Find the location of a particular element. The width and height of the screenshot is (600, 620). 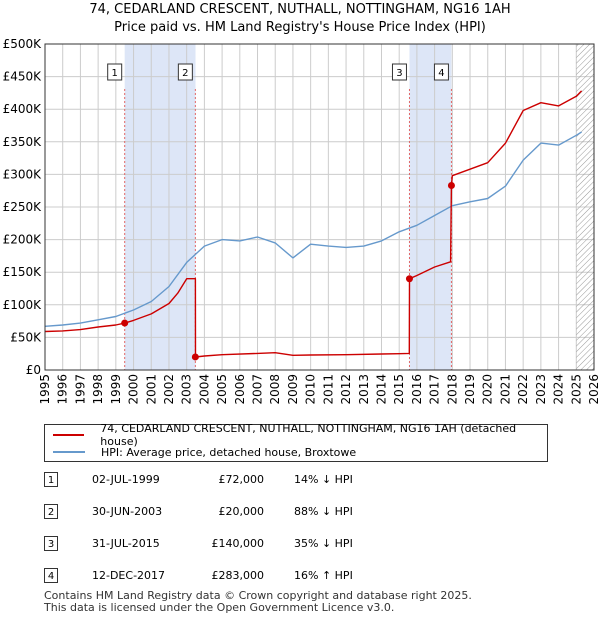

transaction-row: 2 30-JUN-2003 £20,000 88% ↓ HPI is located at coordinates (304, 512).